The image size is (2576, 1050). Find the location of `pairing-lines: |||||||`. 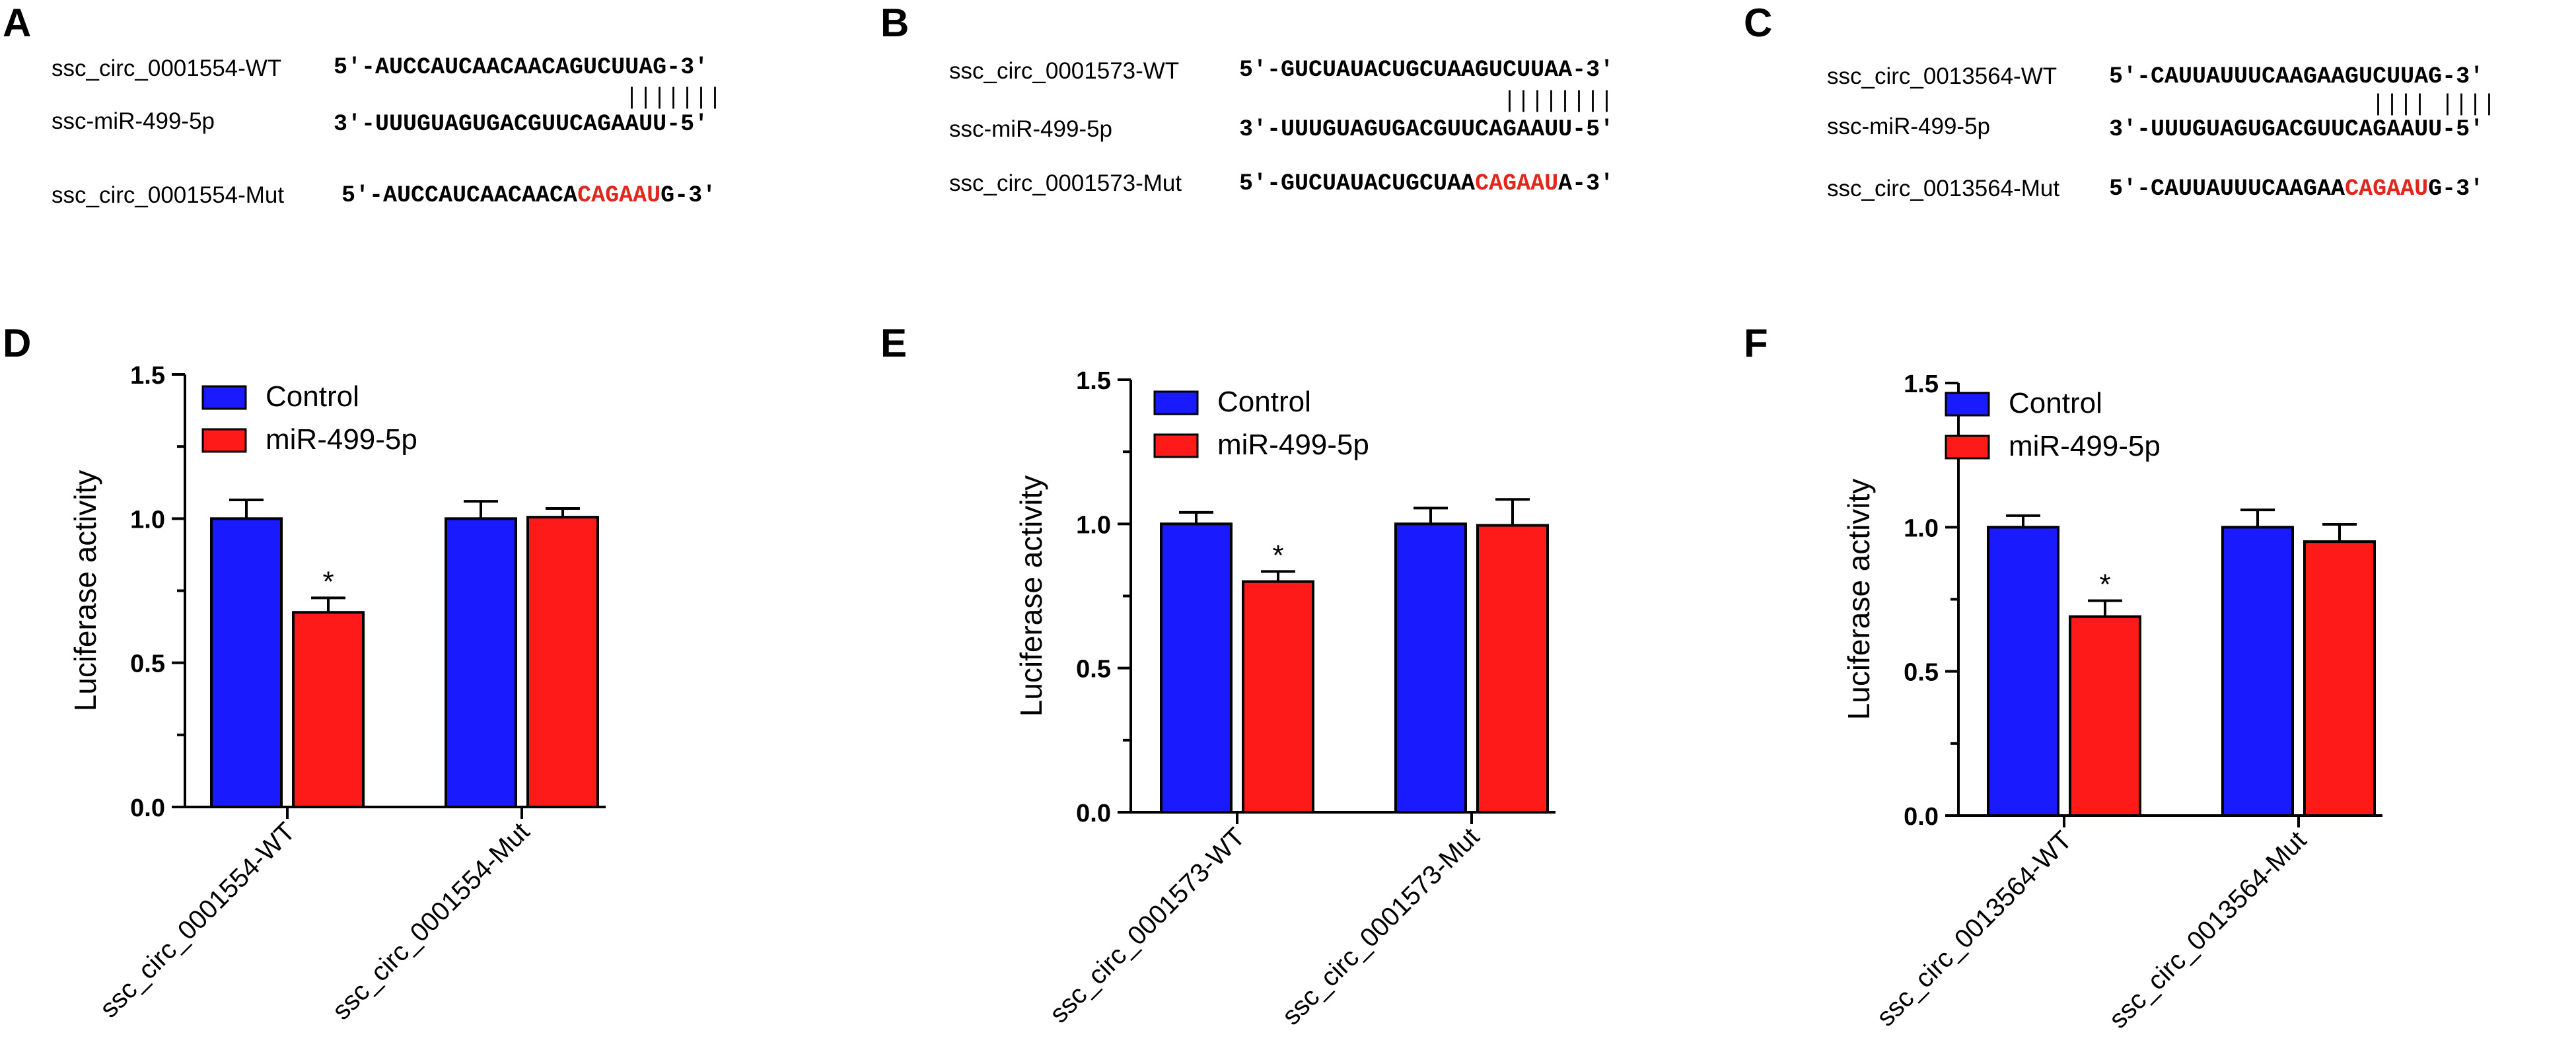

pairing-lines: ||||||| is located at coordinates (674, 98).